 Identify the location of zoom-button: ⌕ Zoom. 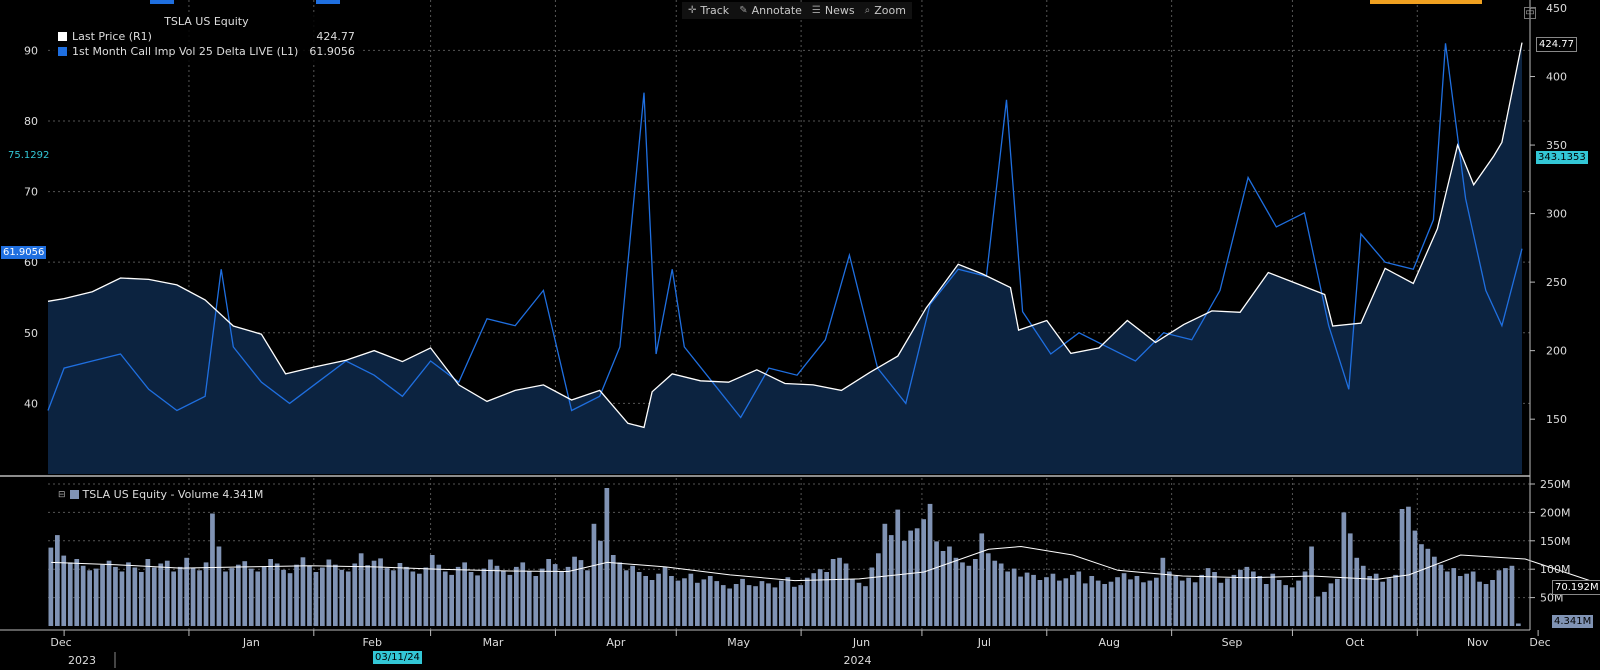
(885, 10).